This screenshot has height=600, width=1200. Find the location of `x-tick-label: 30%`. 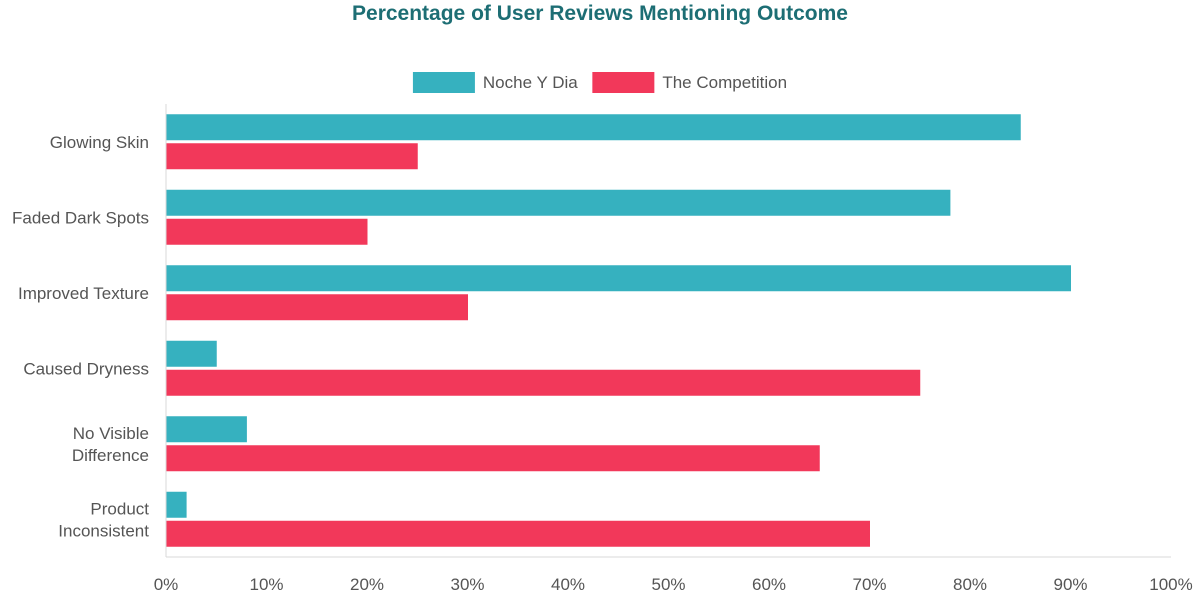

x-tick-label: 30% is located at coordinates (467, 584).